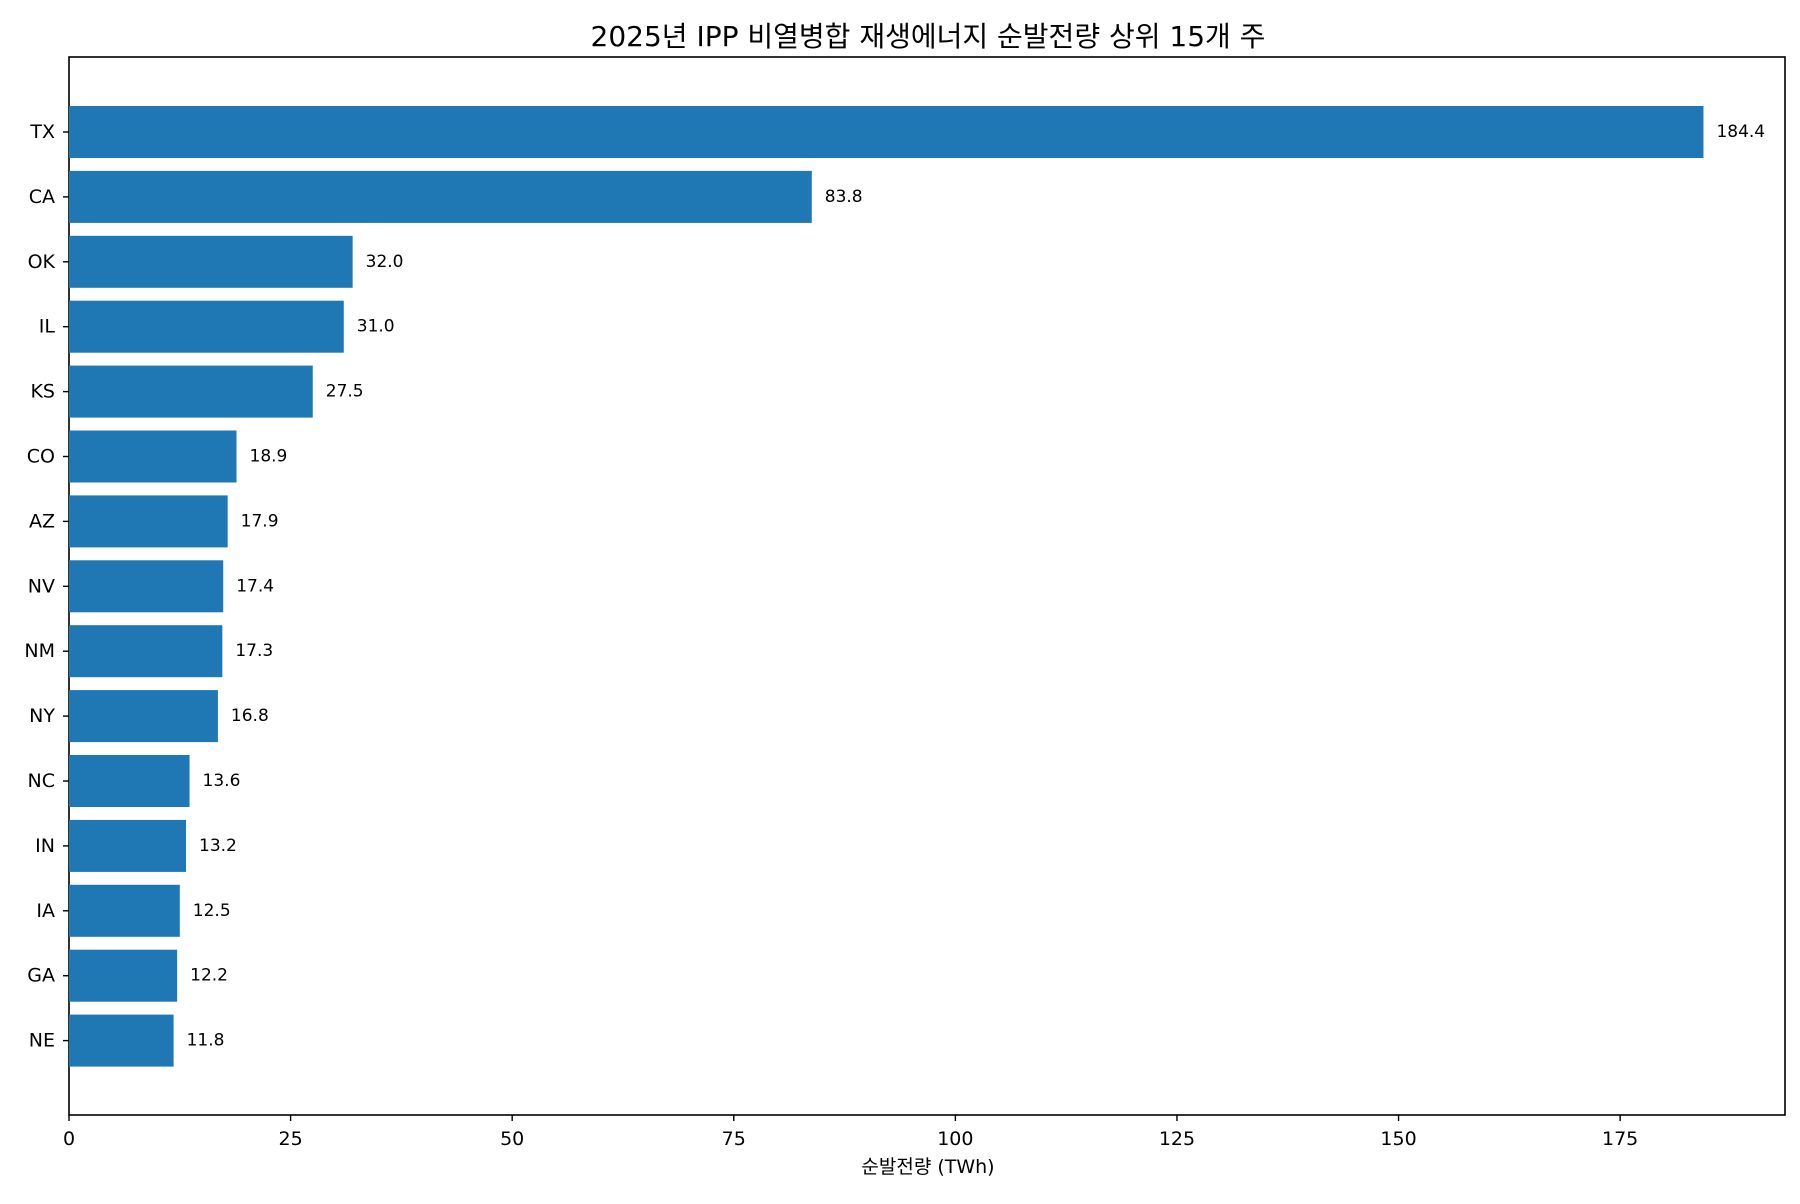 Image resolution: width=1800 pixels, height=1204 pixels. Describe the element at coordinates (886, 132) in the screenshot. I see `bar-tx` at that location.